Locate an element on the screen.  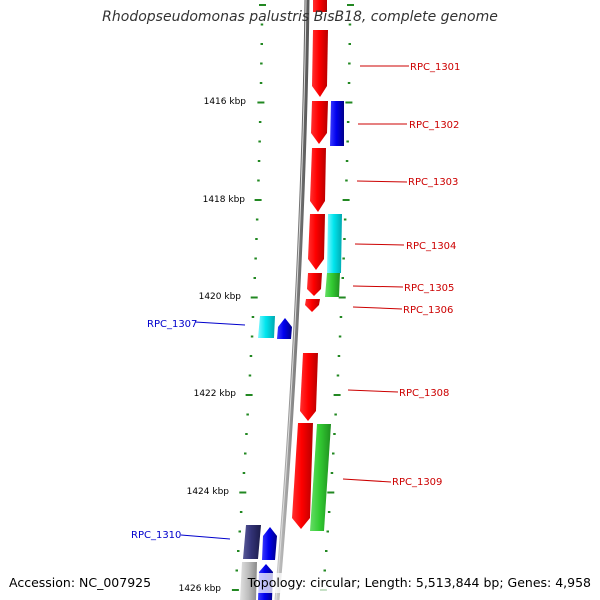
genome-backbone-highlight is located at coordinates (291, 300).